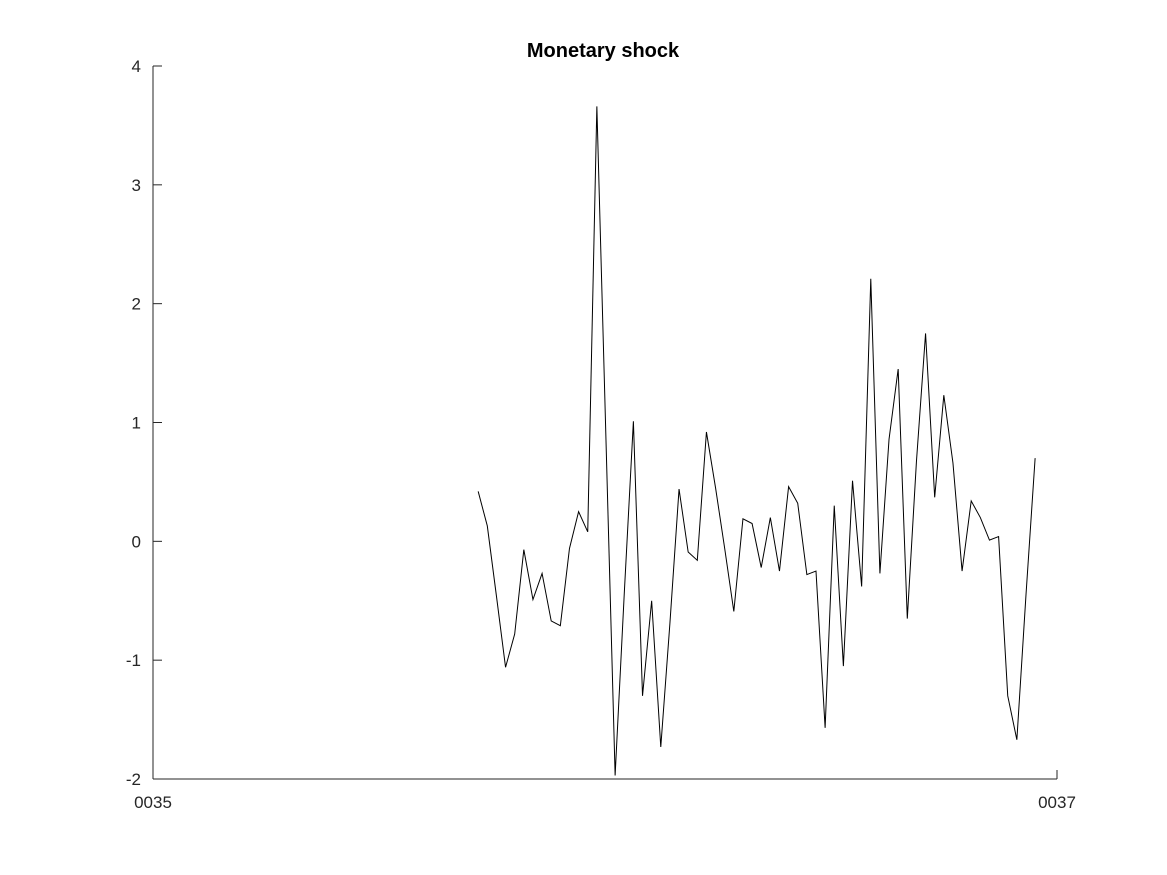 This screenshot has width=1167, height=875. What do you see at coordinates (136, 423) in the screenshot?
I see `y-tick-label: 1` at bounding box center [136, 423].